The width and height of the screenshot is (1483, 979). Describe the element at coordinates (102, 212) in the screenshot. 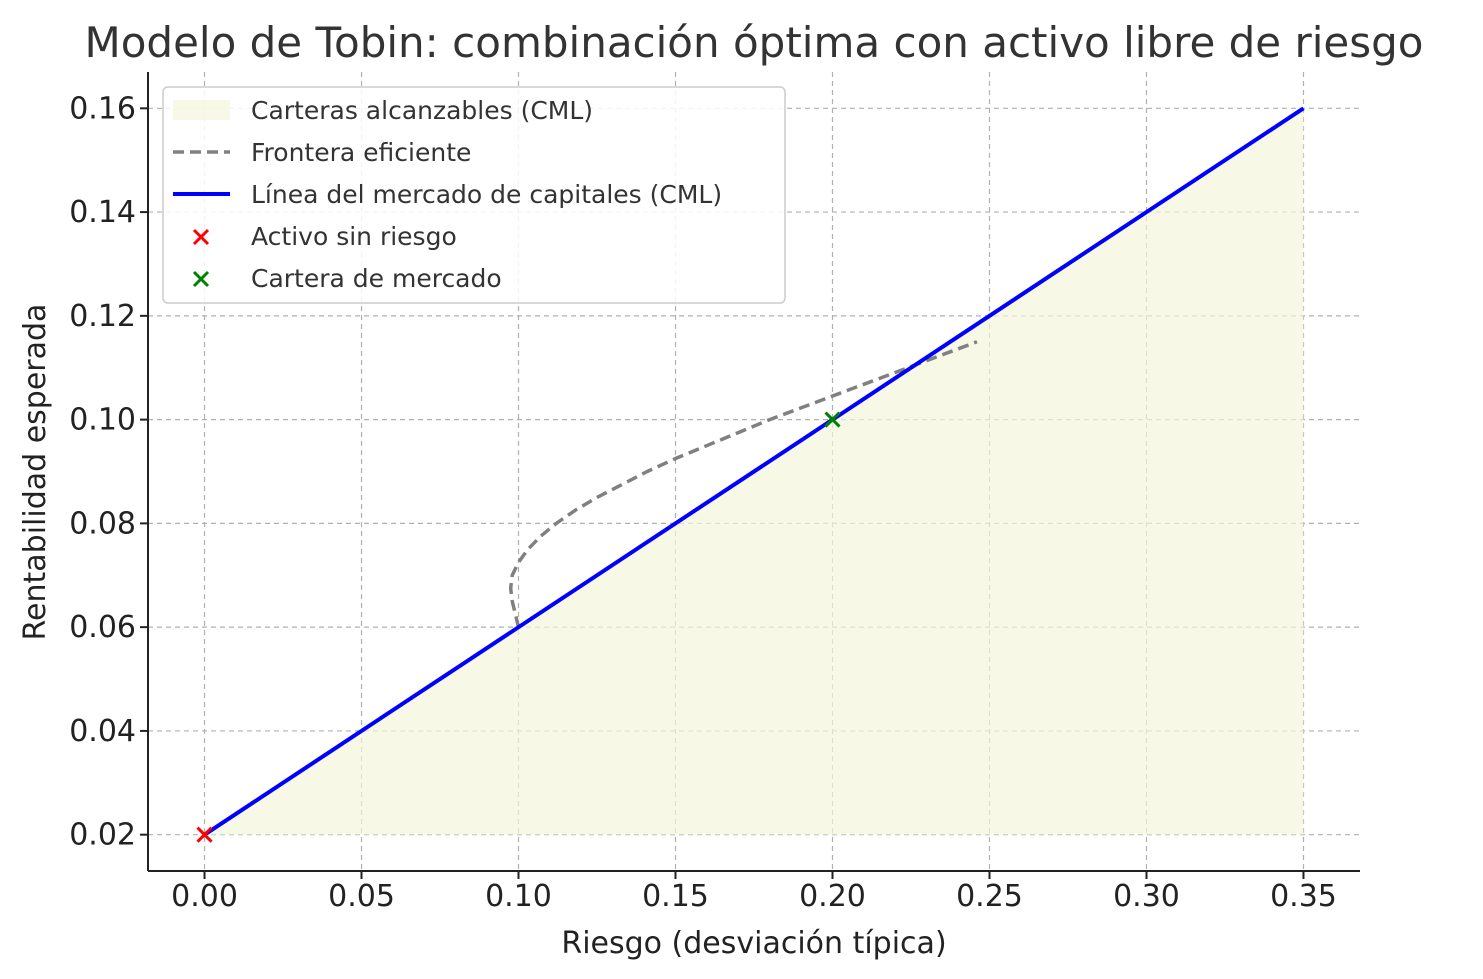

I see `y-tick-label: 0.14` at that location.